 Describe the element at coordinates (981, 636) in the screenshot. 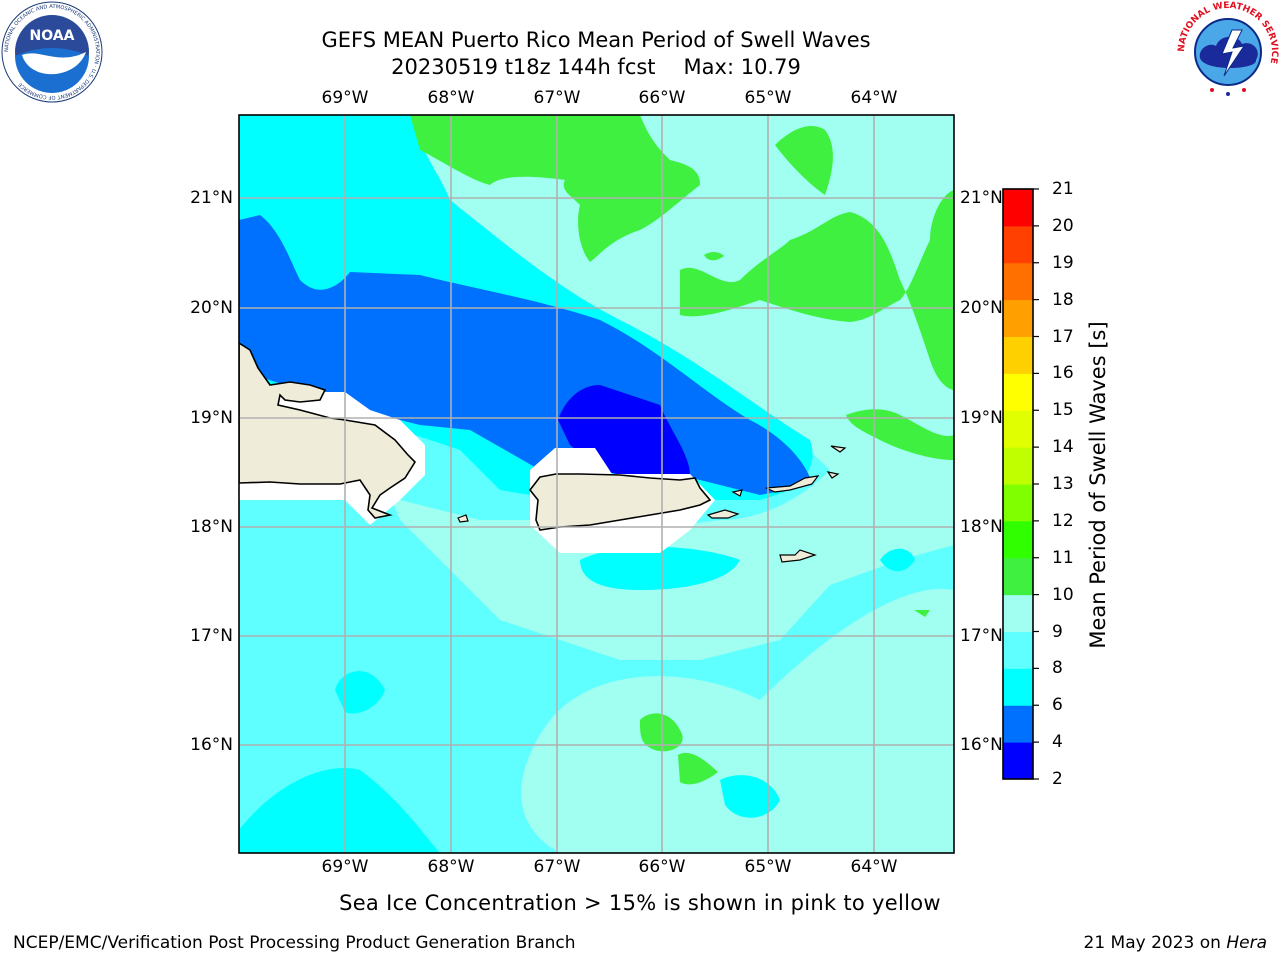

I see `lat-label-right: 17°N` at that location.